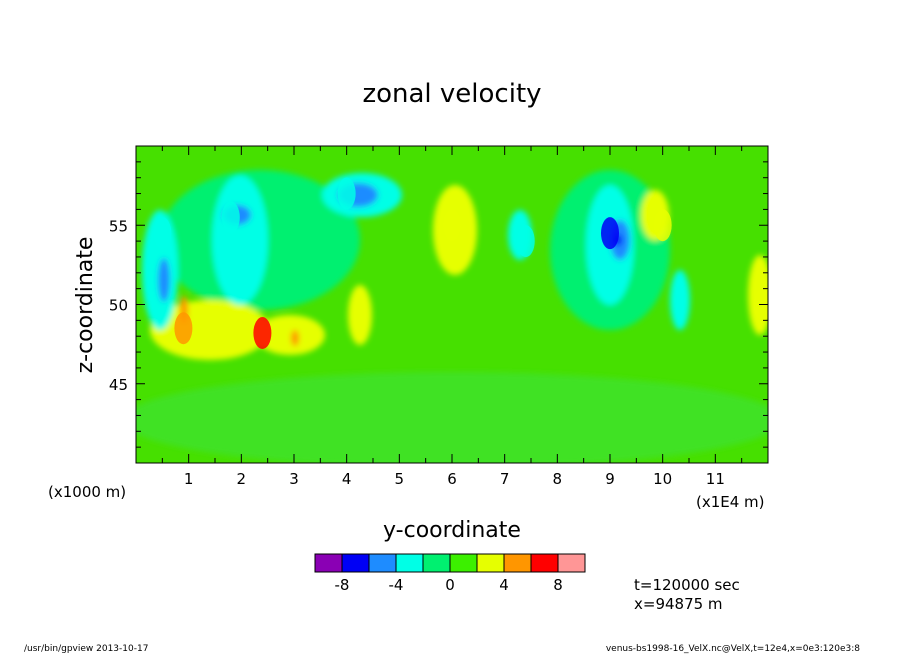 Image resolution: width=904 pixels, height=654 pixels. Describe the element at coordinates (242, 479) in the screenshot. I see `x-tick-label: 2` at that location.